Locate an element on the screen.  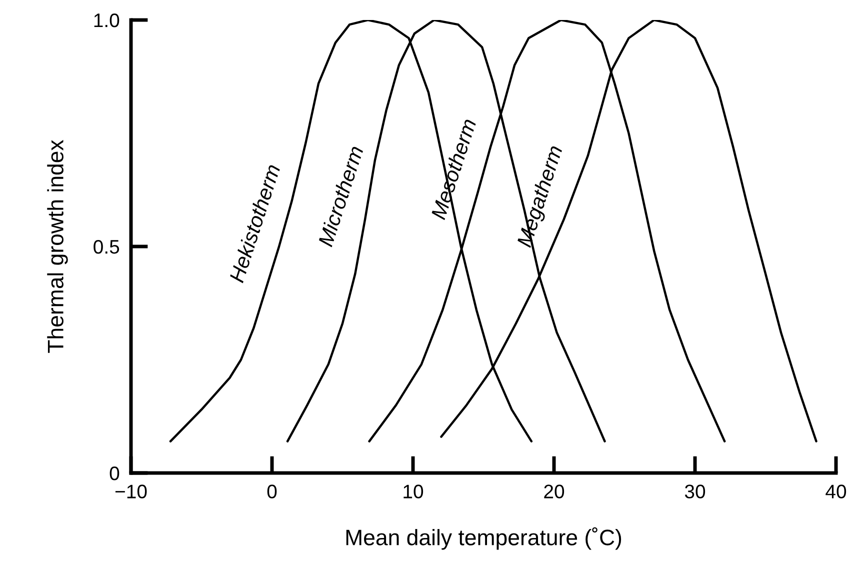
x-tick-label: 30 is located at coordinates (695, 491).